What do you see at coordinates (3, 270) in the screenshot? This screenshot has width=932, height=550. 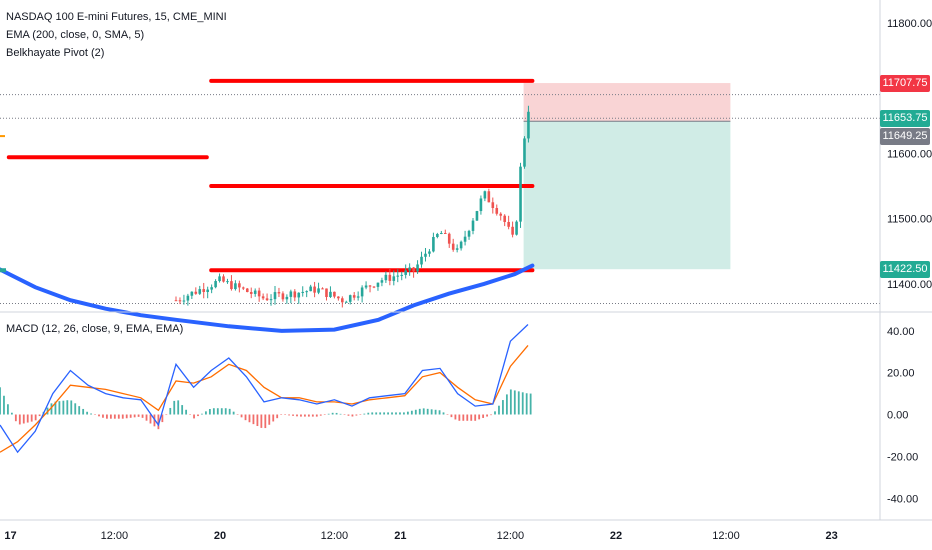 I see `left-edge-marker` at bounding box center [3, 270].